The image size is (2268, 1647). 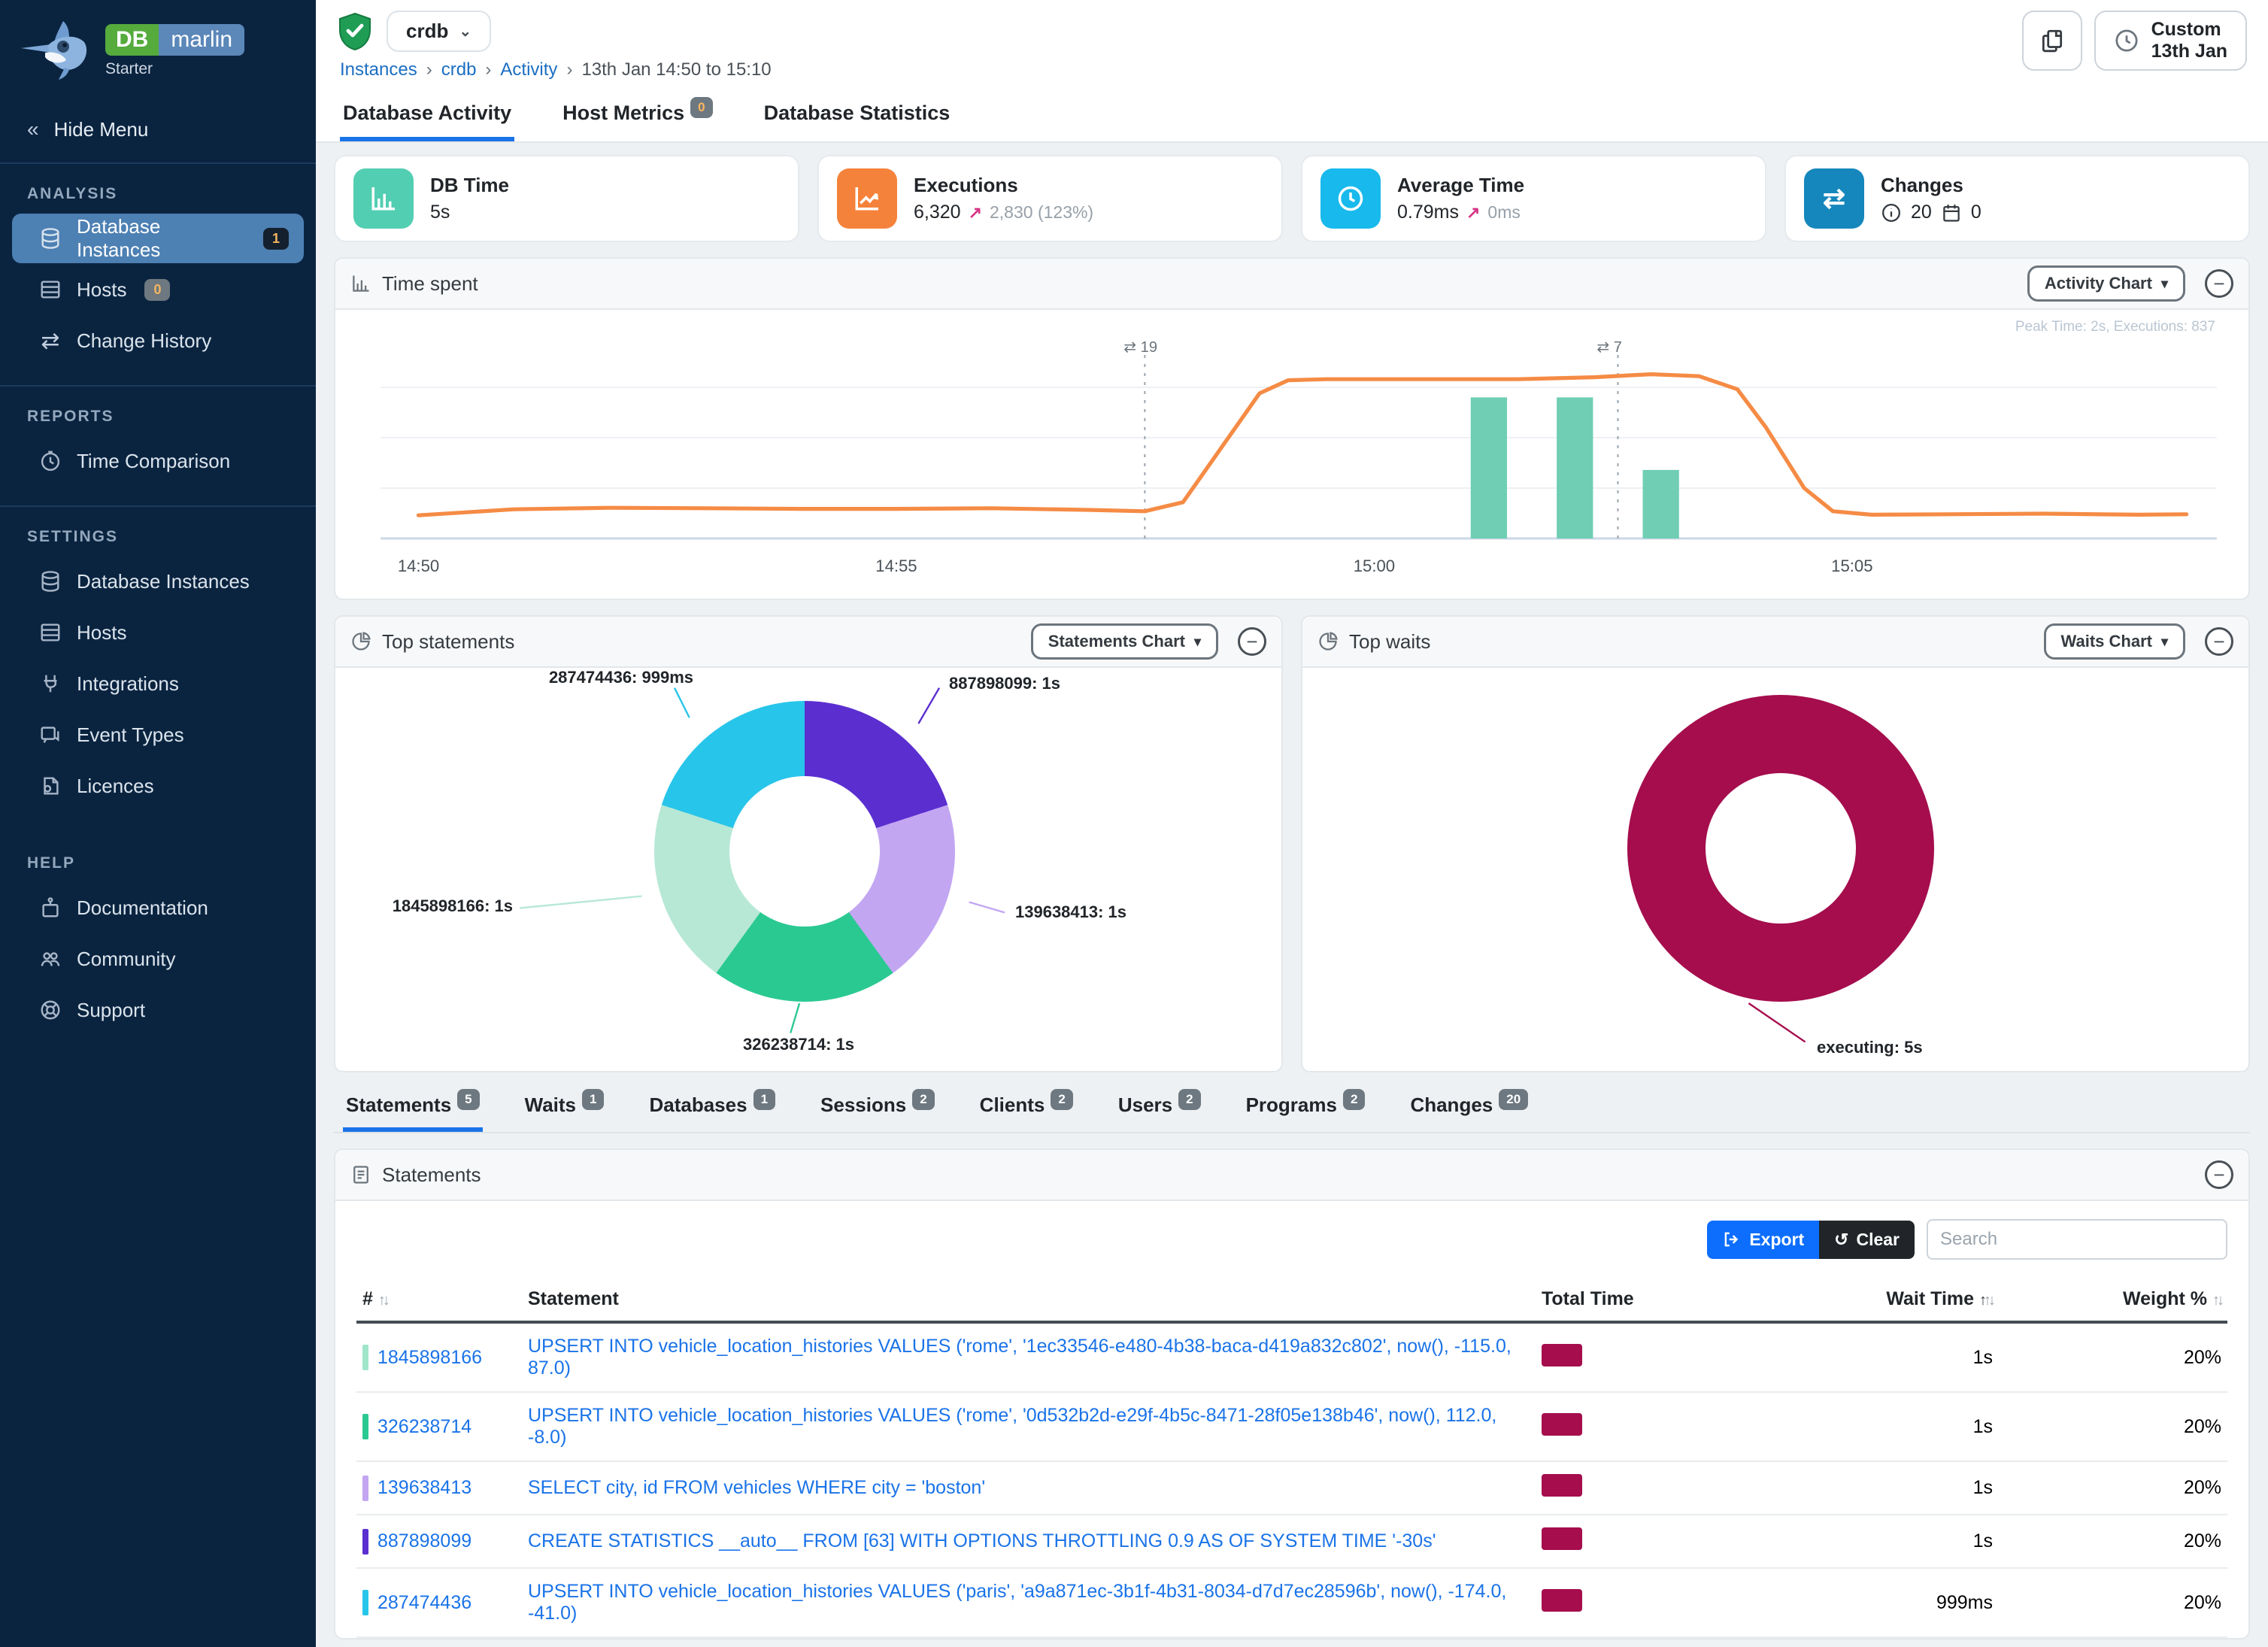 What do you see at coordinates (1124, 641) in the screenshot?
I see `statements-chart-dropdown: Statements Chart ▾` at bounding box center [1124, 641].